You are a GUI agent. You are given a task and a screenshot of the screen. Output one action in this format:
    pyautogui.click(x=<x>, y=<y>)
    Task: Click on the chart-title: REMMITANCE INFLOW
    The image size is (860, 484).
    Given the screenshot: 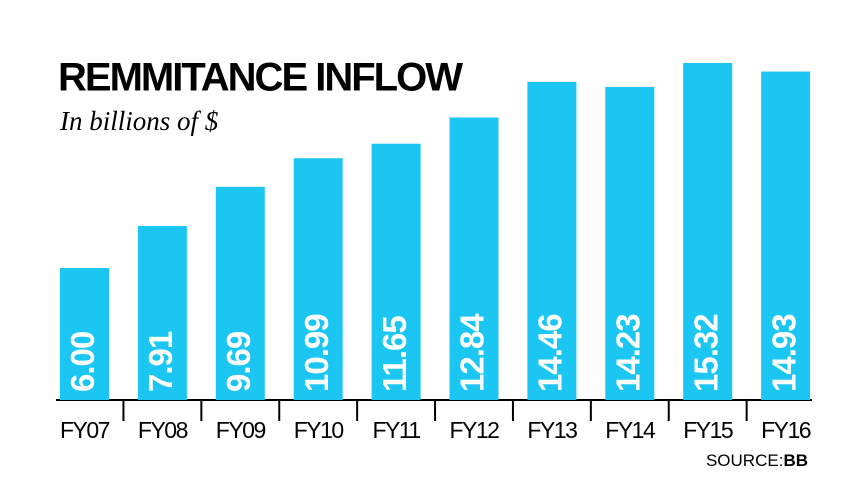 What is the action you would take?
    pyautogui.click(x=260, y=78)
    